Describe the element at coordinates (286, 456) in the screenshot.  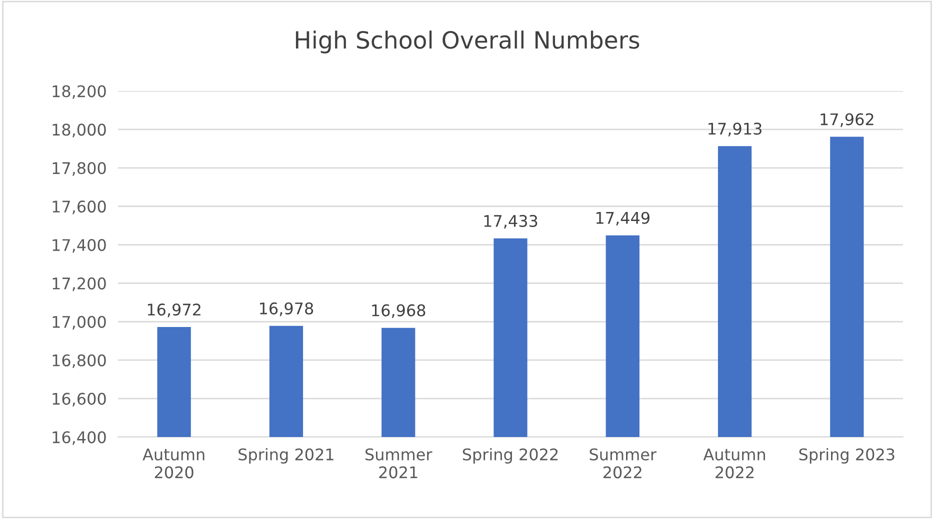
I see `x-tick-label: Spring 2021` at that location.